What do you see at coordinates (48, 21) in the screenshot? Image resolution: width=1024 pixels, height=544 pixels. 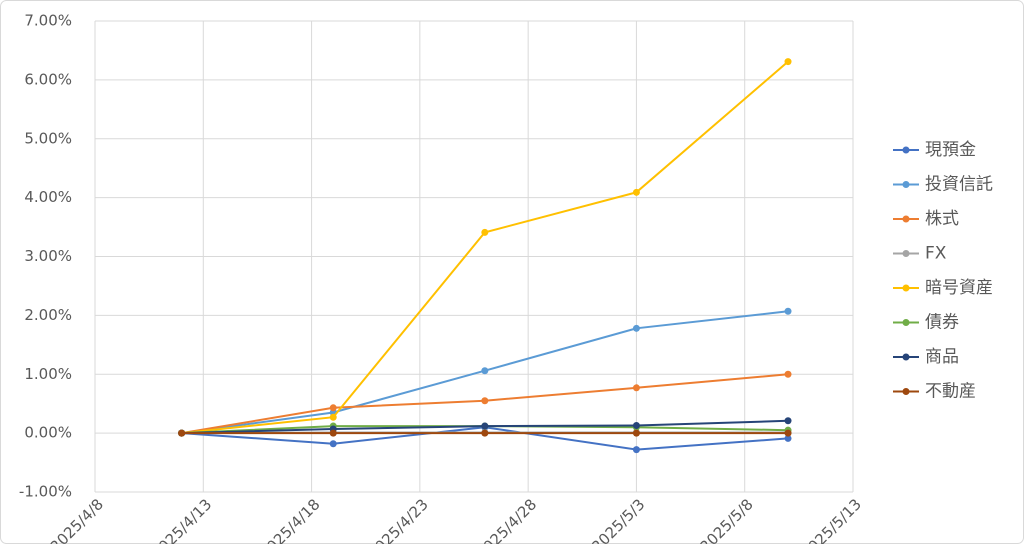 I see `y-tick-label: 7.00%` at bounding box center [48, 21].